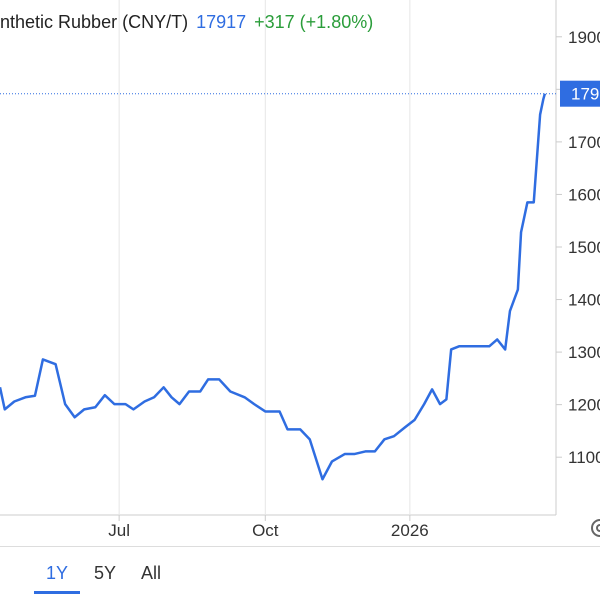 Image resolution: width=600 pixels, height=600 pixels. Describe the element at coordinates (584, 405) in the screenshot. I see `y-tick-label: 12000` at that location.